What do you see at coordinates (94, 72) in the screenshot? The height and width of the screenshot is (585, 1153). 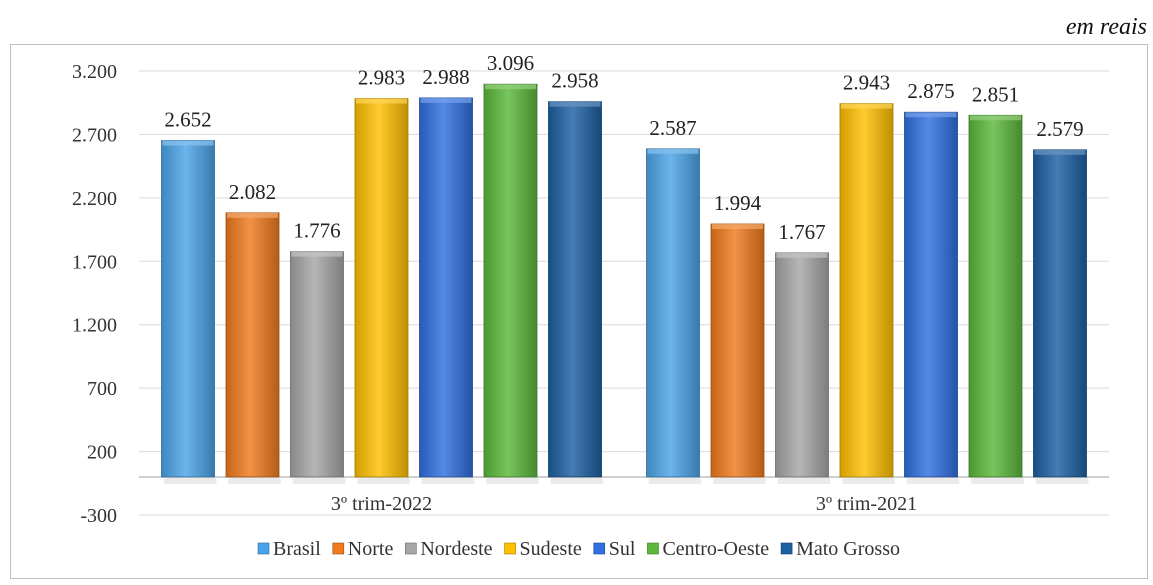 I see `y-tick-label: 3.200` at bounding box center [94, 72].